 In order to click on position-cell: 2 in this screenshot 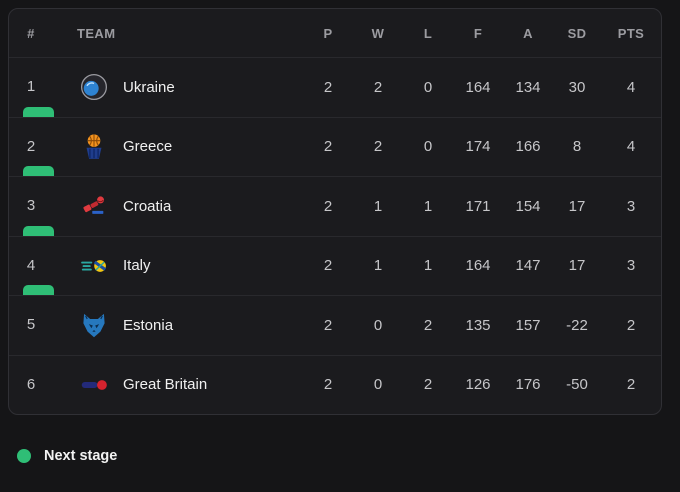, I will do `click(31, 156)`.